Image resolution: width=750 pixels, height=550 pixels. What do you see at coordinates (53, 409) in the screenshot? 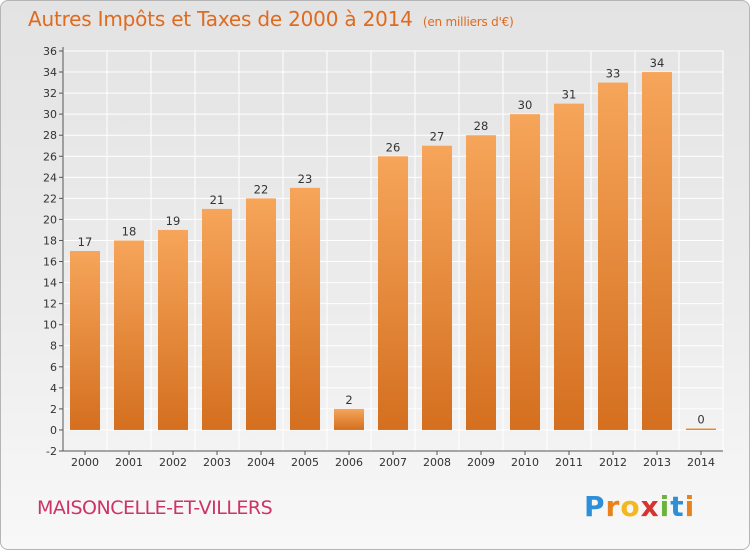
I see `y-tick-label: 2` at bounding box center [53, 409].